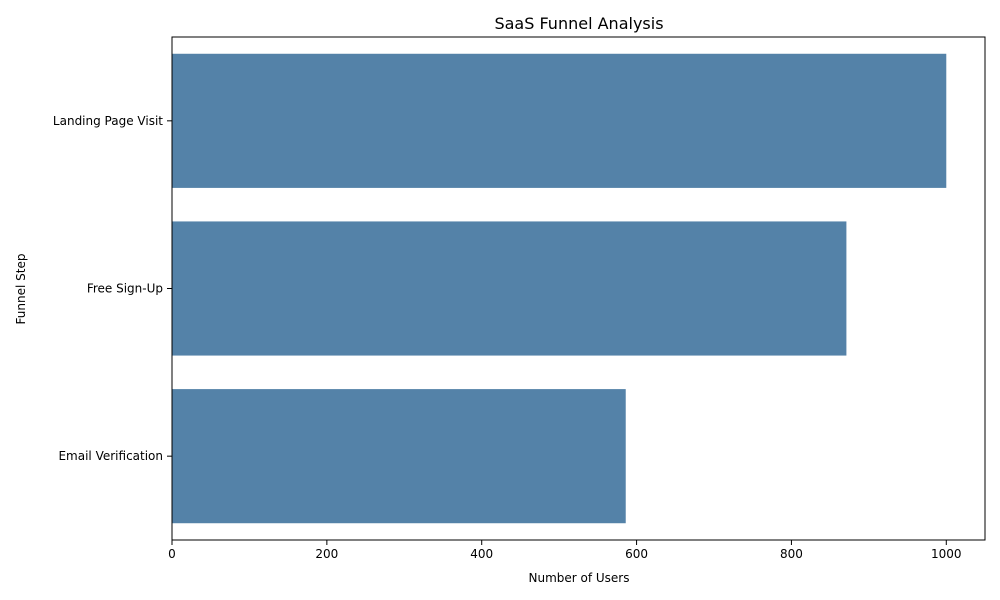 The image size is (1000, 600). Describe the element at coordinates (946, 554) in the screenshot. I see `x-tick-label: 1000` at that location.